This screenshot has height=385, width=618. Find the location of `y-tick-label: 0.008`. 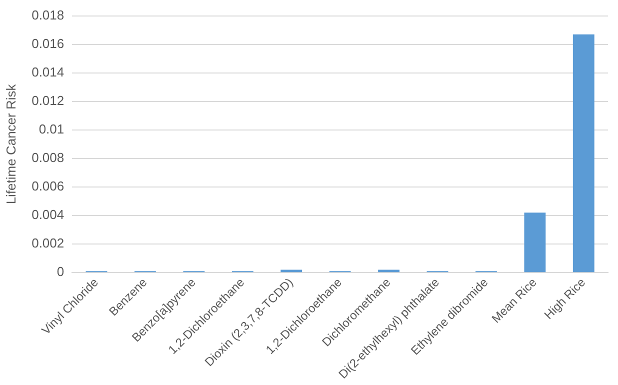

y-tick-label: 0.008 is located at coordinates (48, 158).